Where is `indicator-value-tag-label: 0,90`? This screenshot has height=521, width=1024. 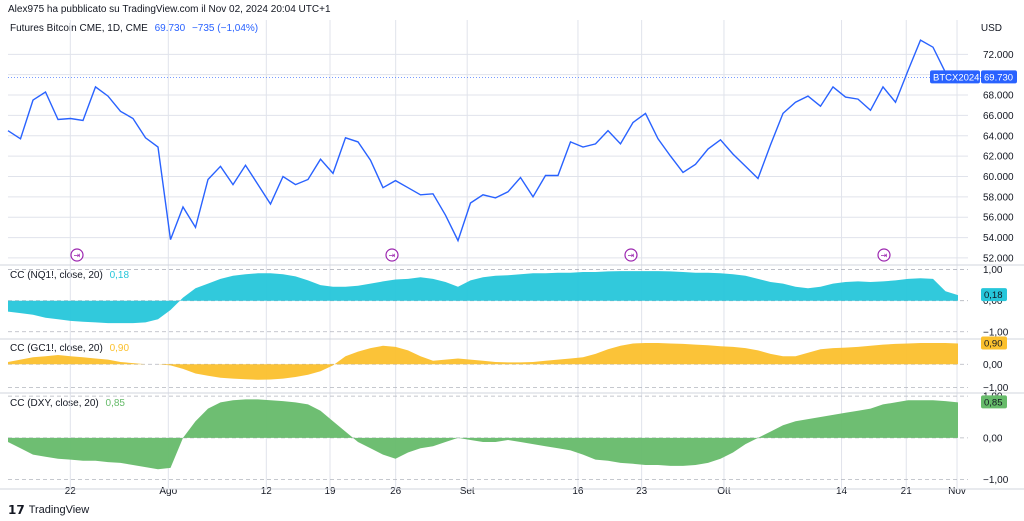 indicator-value-tag-label: 0,90 is located at coordinates (993, 343).